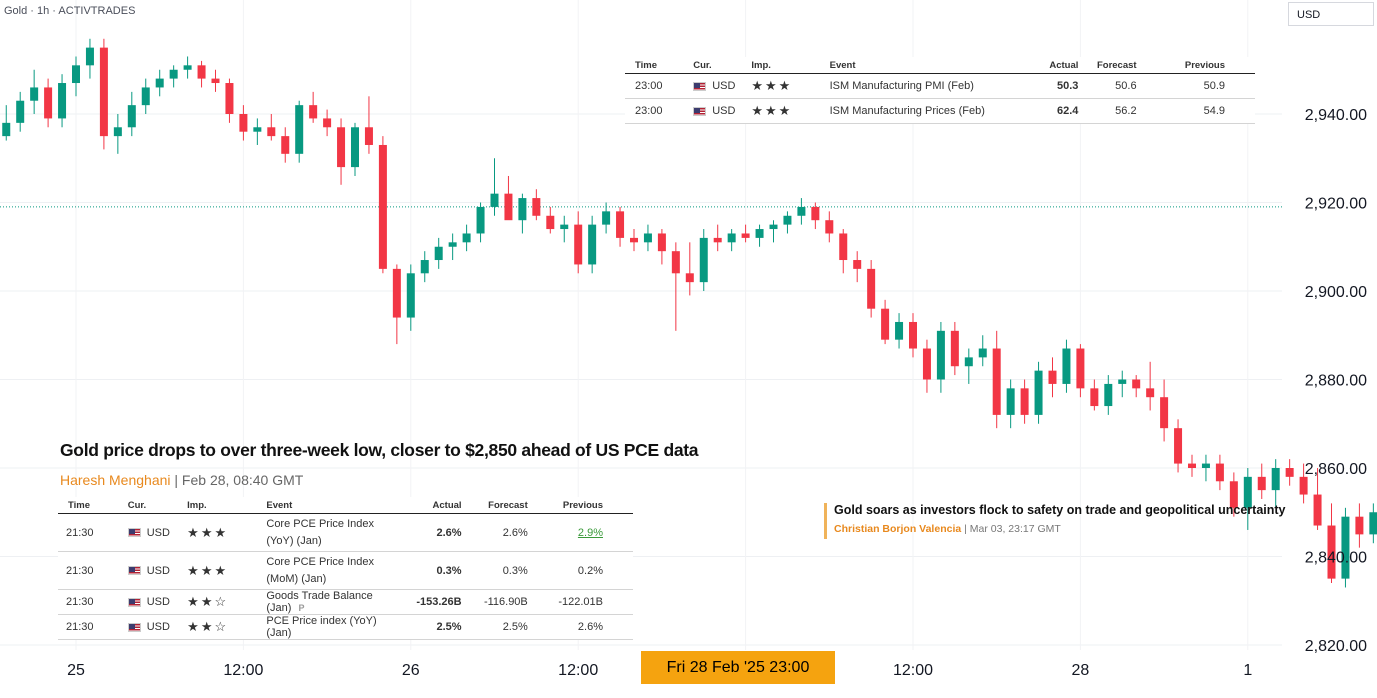 This screenshot has height=698, width=1377. I want to click on event-name: ISM Manufacturing PMI (Feb), so click(925, 86).